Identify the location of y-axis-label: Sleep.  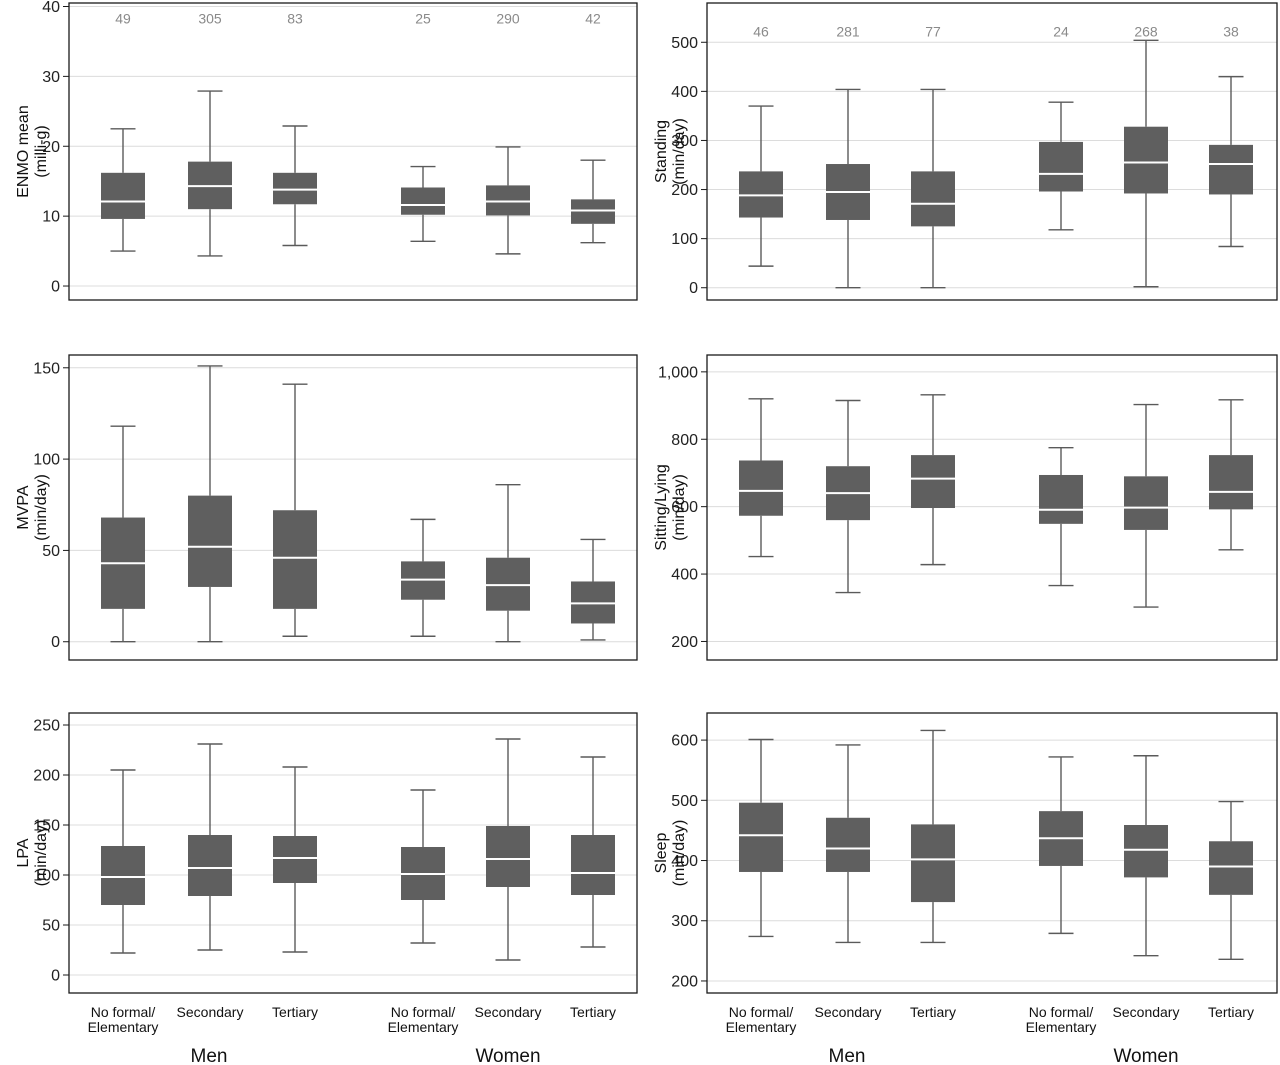
(661, 852).